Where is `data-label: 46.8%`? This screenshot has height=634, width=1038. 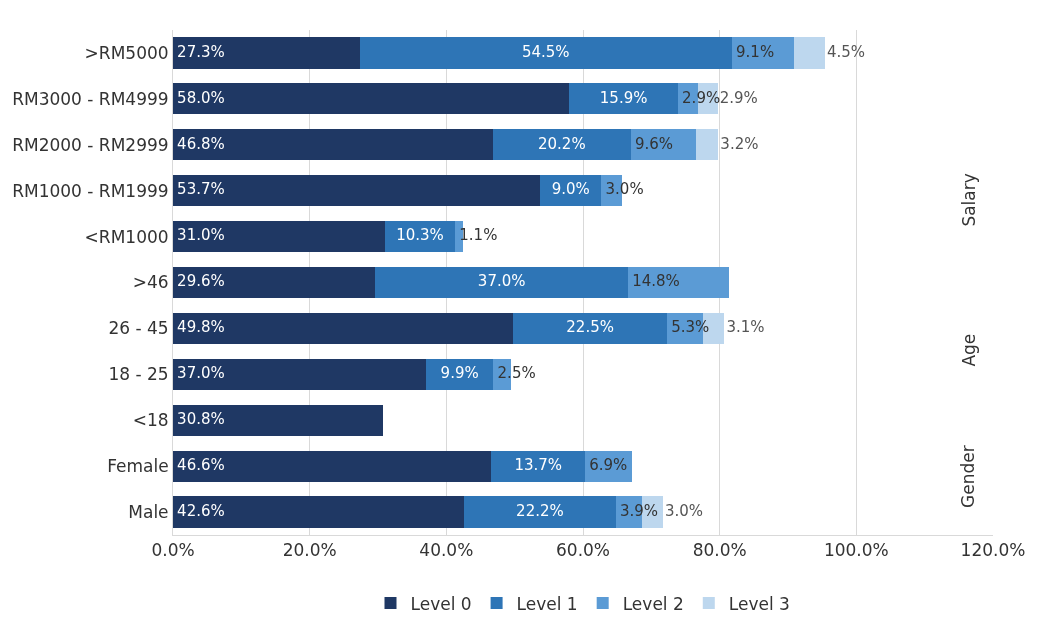
data-label: 46.8% is located at coordinates (201, 143).